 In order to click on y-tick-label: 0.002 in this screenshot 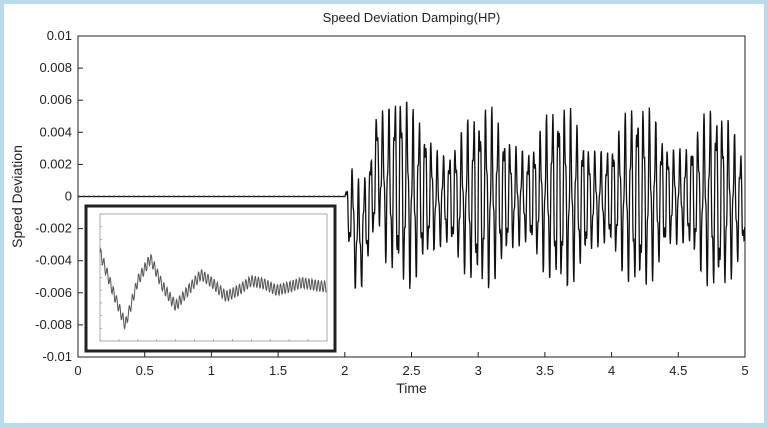, I will do `click(55, 163)`.